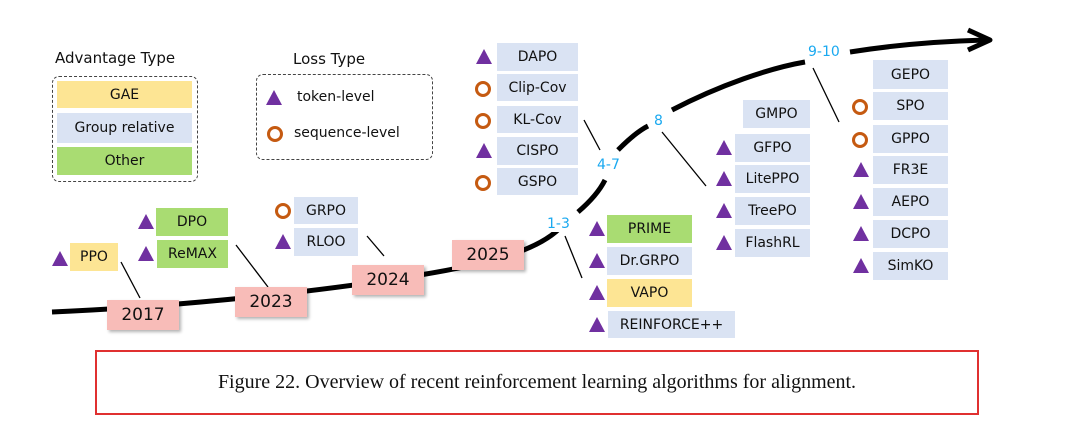 The width and height of the screenshot is (1080, 428). I want to click on legend-token-level: token-level, so click(336, 97).